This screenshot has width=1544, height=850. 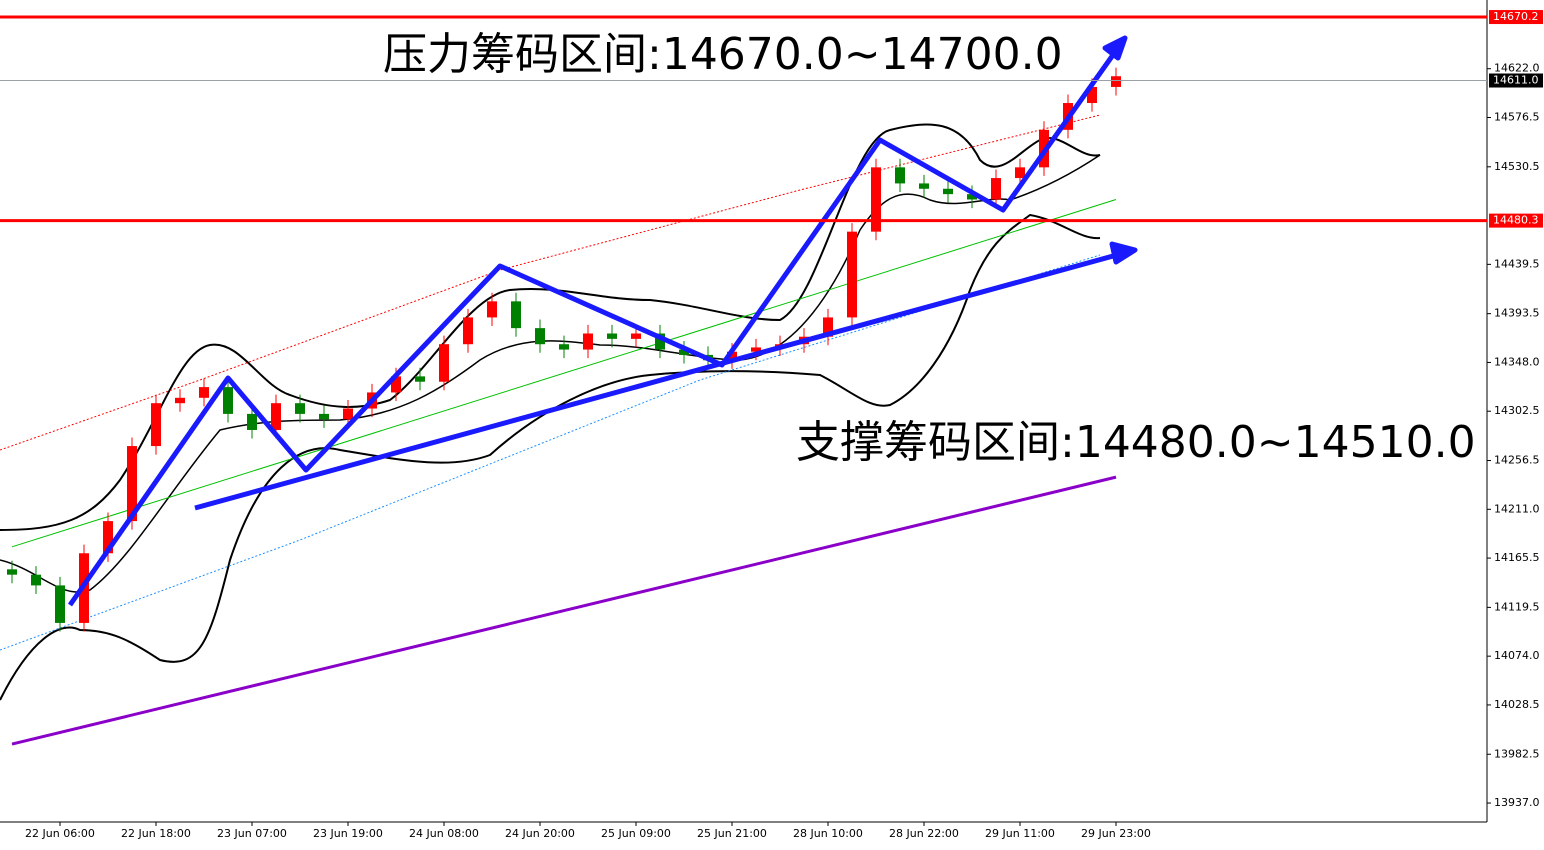 I want to click on y-tick-label: 14348.0, so click(x=1517, y=361).